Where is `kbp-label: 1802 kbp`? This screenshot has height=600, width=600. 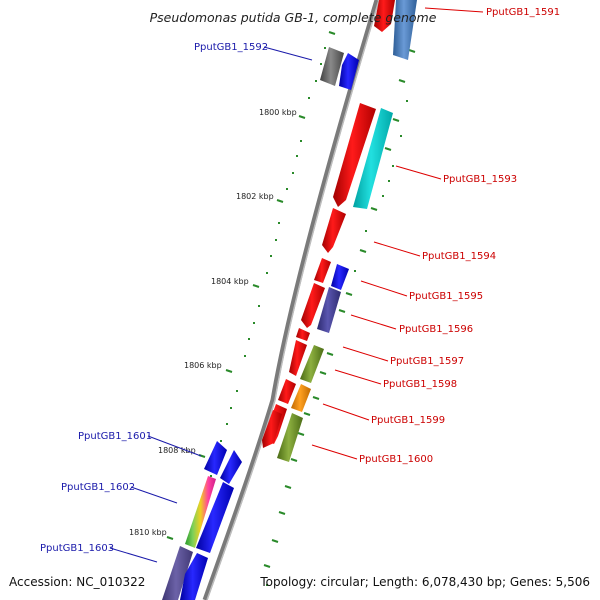 kbp-label: 1802 kbp is located at coordinates (255, 196).